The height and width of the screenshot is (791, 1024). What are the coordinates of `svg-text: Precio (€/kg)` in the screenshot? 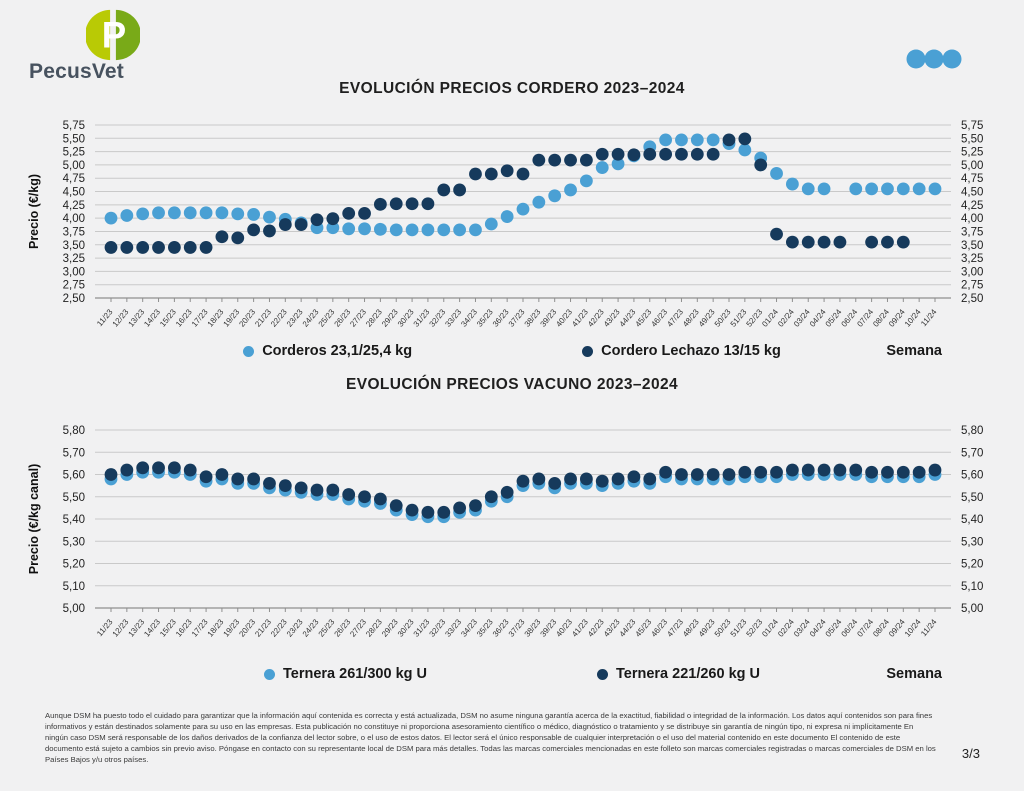 It's located at (34, 211).